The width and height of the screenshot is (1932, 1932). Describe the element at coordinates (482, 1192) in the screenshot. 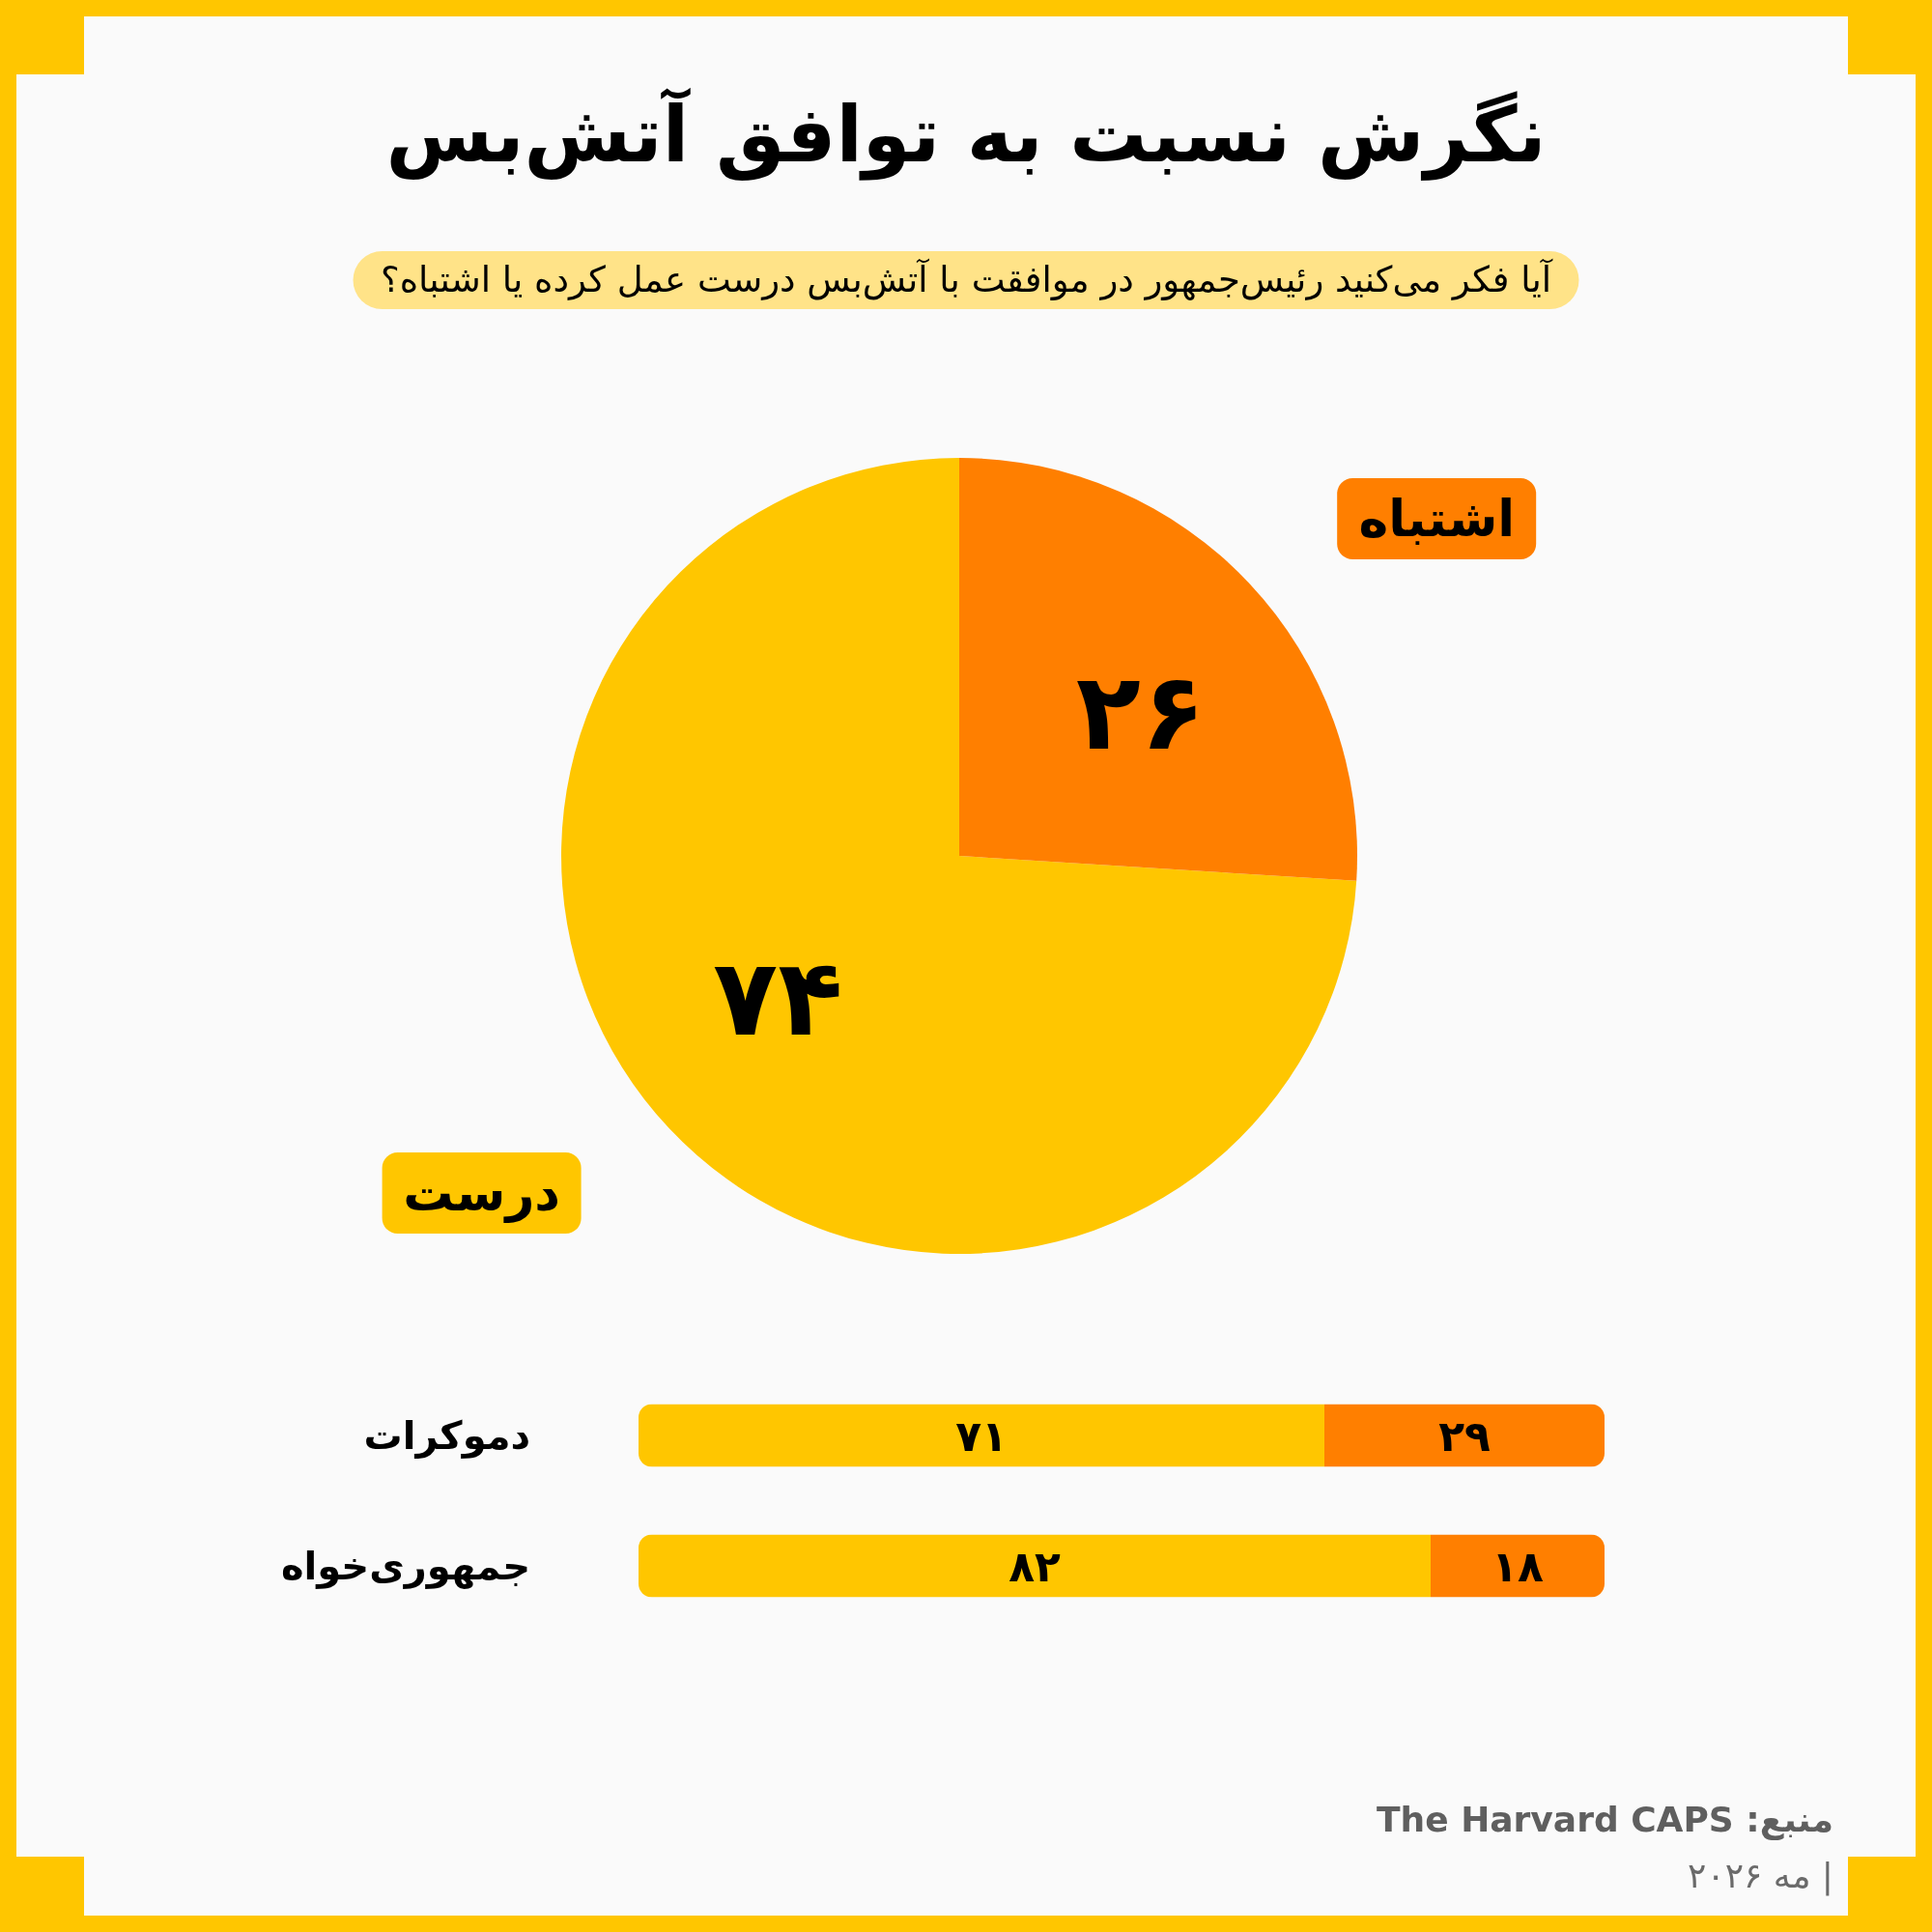

I see `slice-label: درست` at that location.